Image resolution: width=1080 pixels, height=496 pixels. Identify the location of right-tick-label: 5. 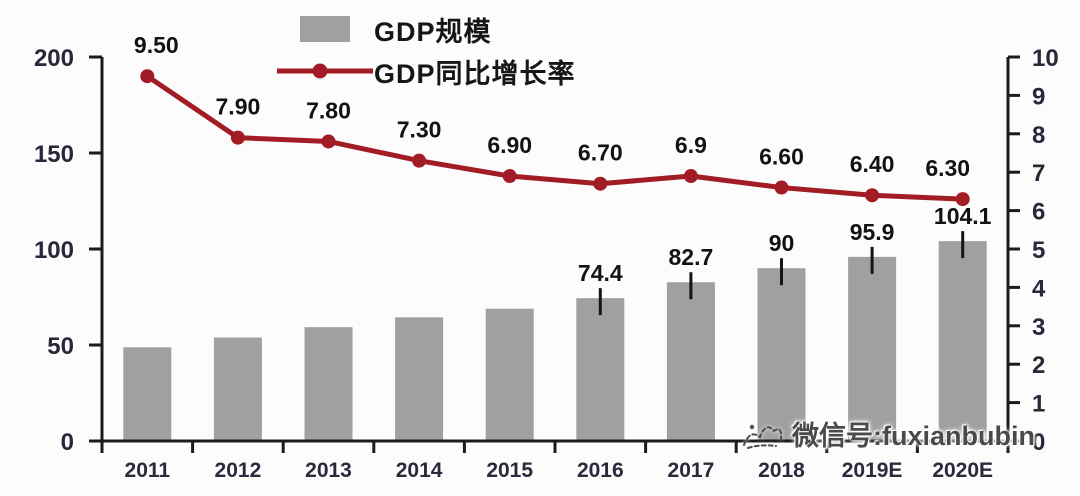
(1038, 250).